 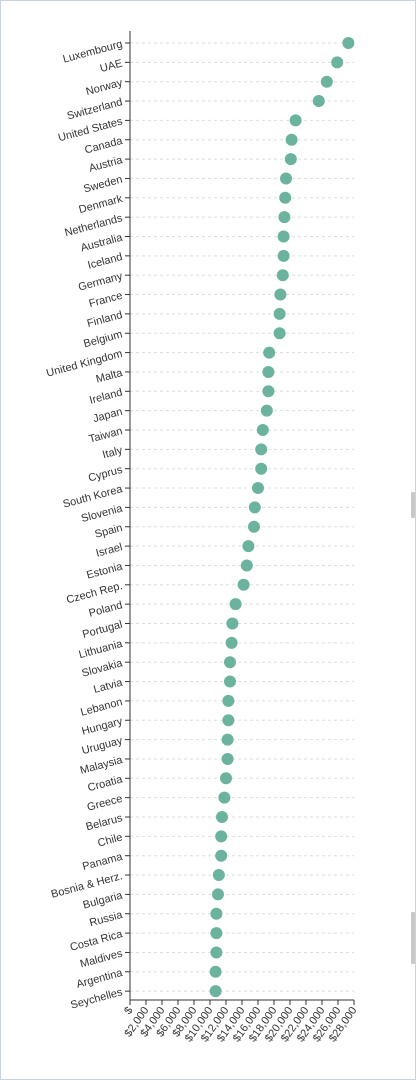 I want to click on y-tick-label: Sweden, so click(x=103, y=185).